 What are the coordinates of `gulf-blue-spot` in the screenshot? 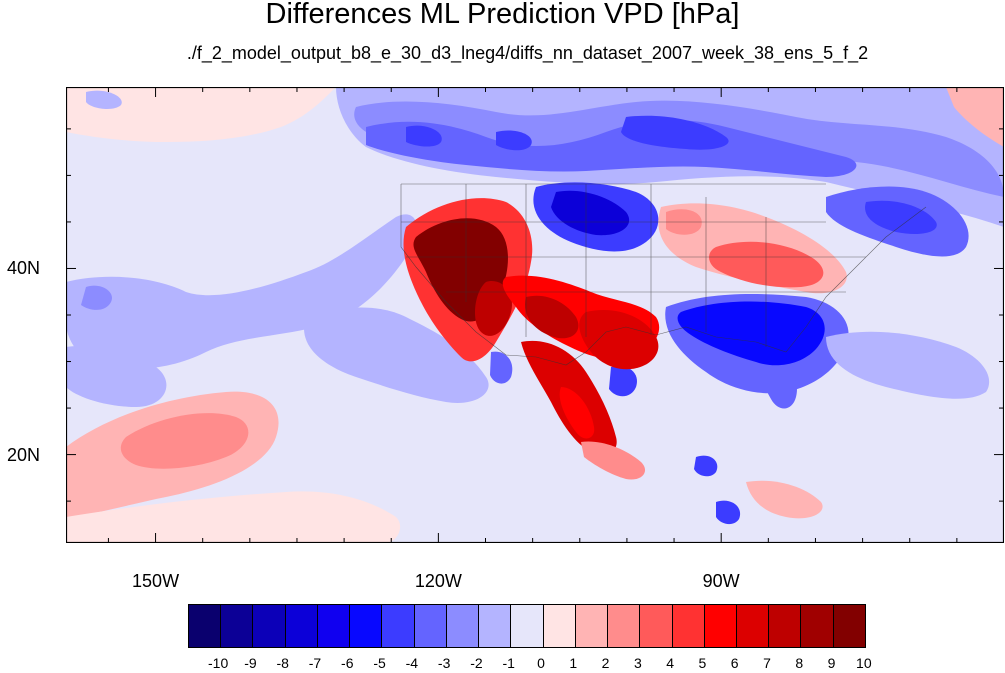 It's located at (623, 381).